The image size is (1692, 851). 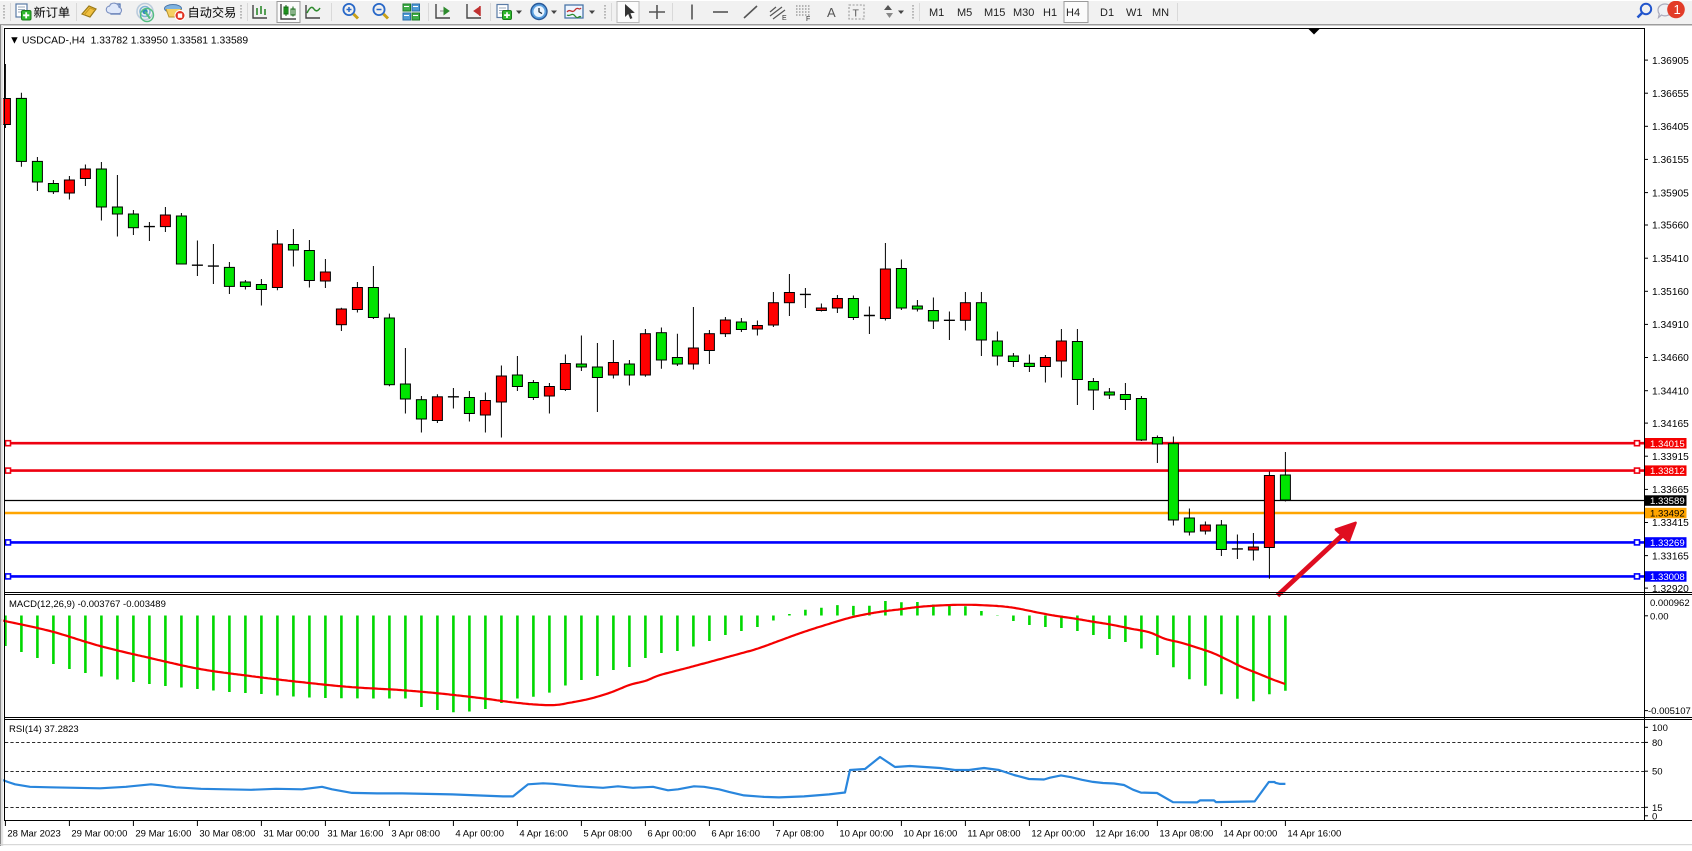 I want to click on svg-text: M1, so click(x=936, y=13).